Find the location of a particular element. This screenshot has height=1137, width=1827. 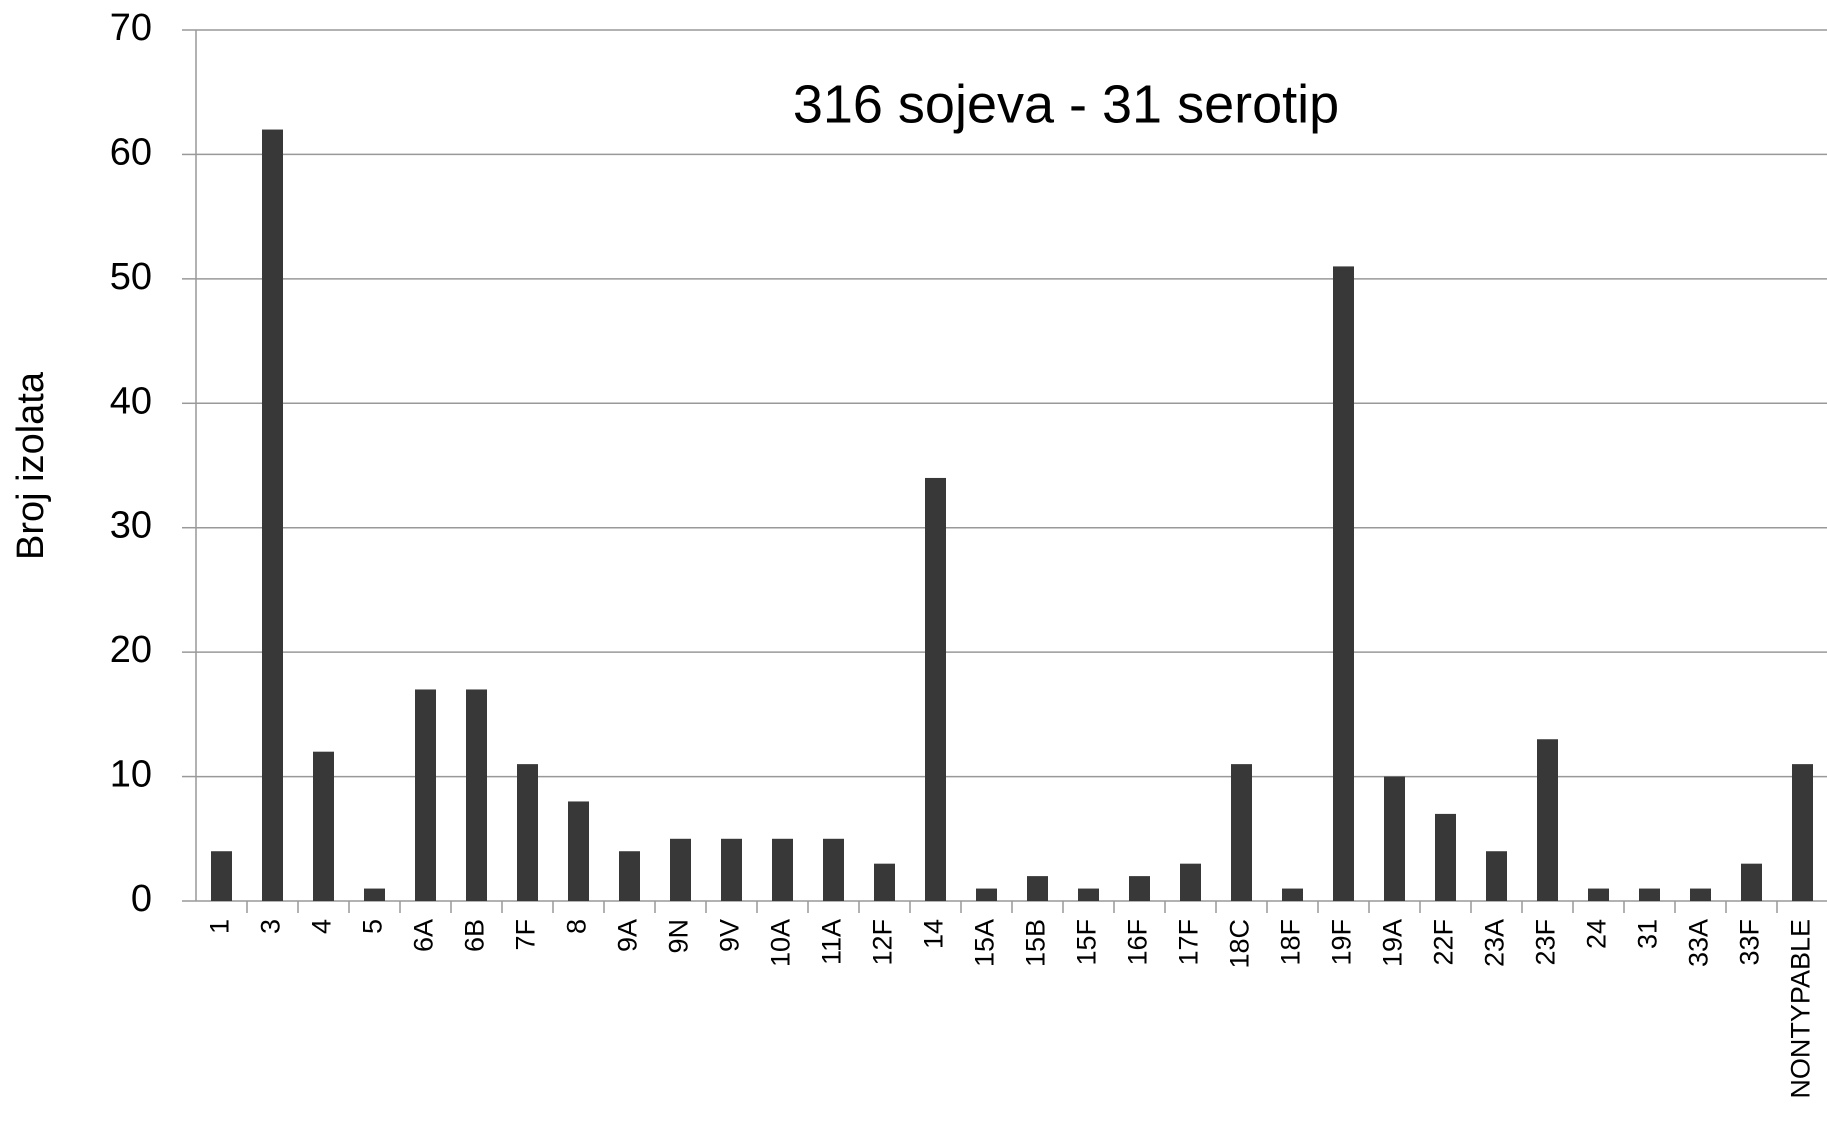

x-tick-label: 6B is located at coordinates (475, 935).